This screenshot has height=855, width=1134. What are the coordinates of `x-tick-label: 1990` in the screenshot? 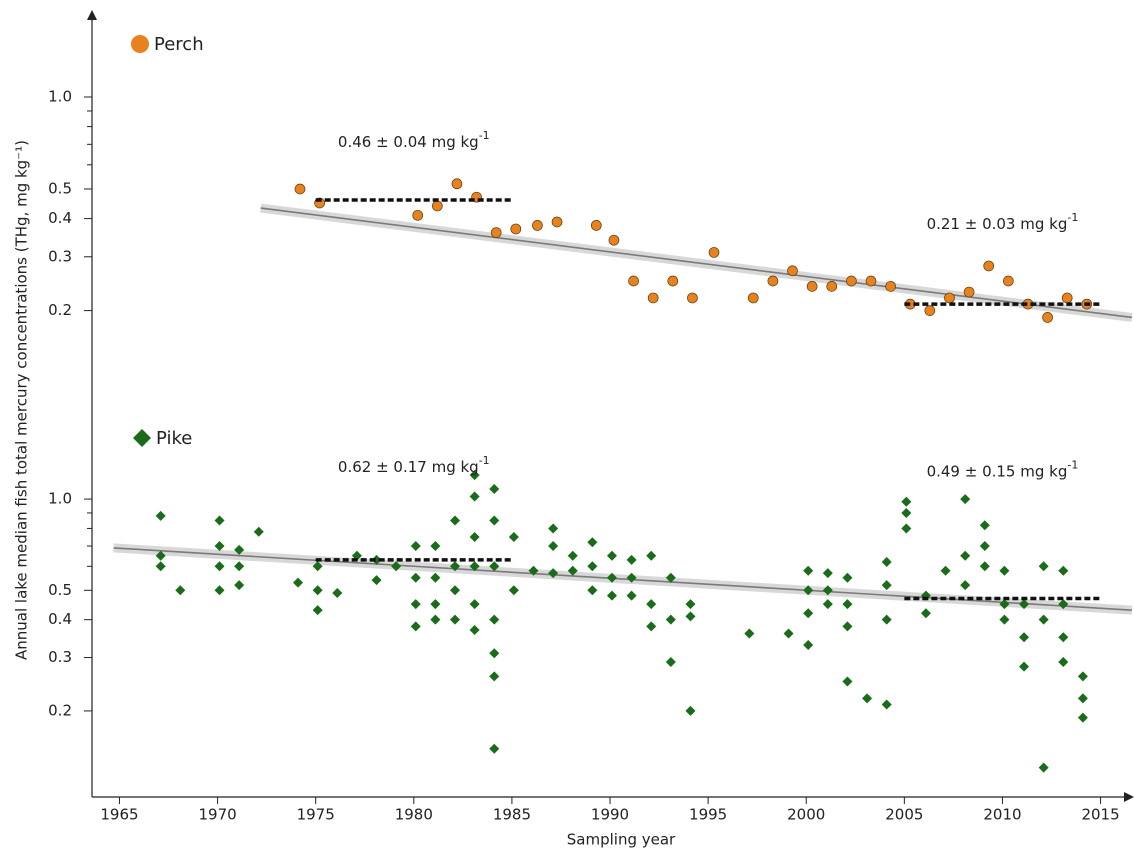 It's located at (610, 815).